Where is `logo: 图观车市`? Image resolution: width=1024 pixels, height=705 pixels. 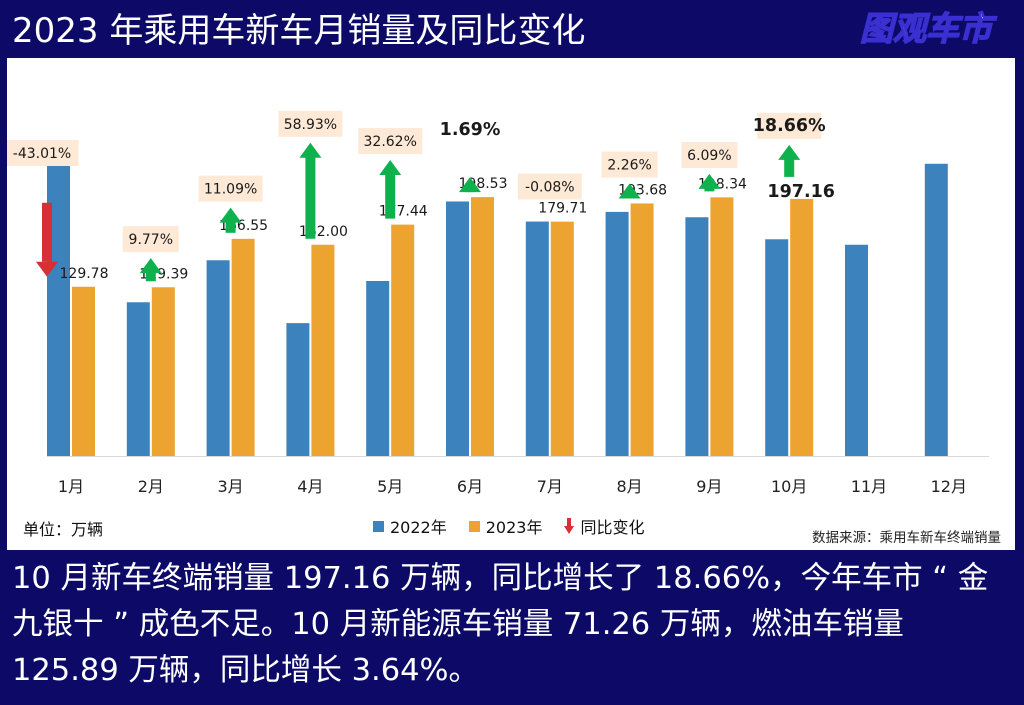 logo: 图观车市 is located at coordinates (928, 28).